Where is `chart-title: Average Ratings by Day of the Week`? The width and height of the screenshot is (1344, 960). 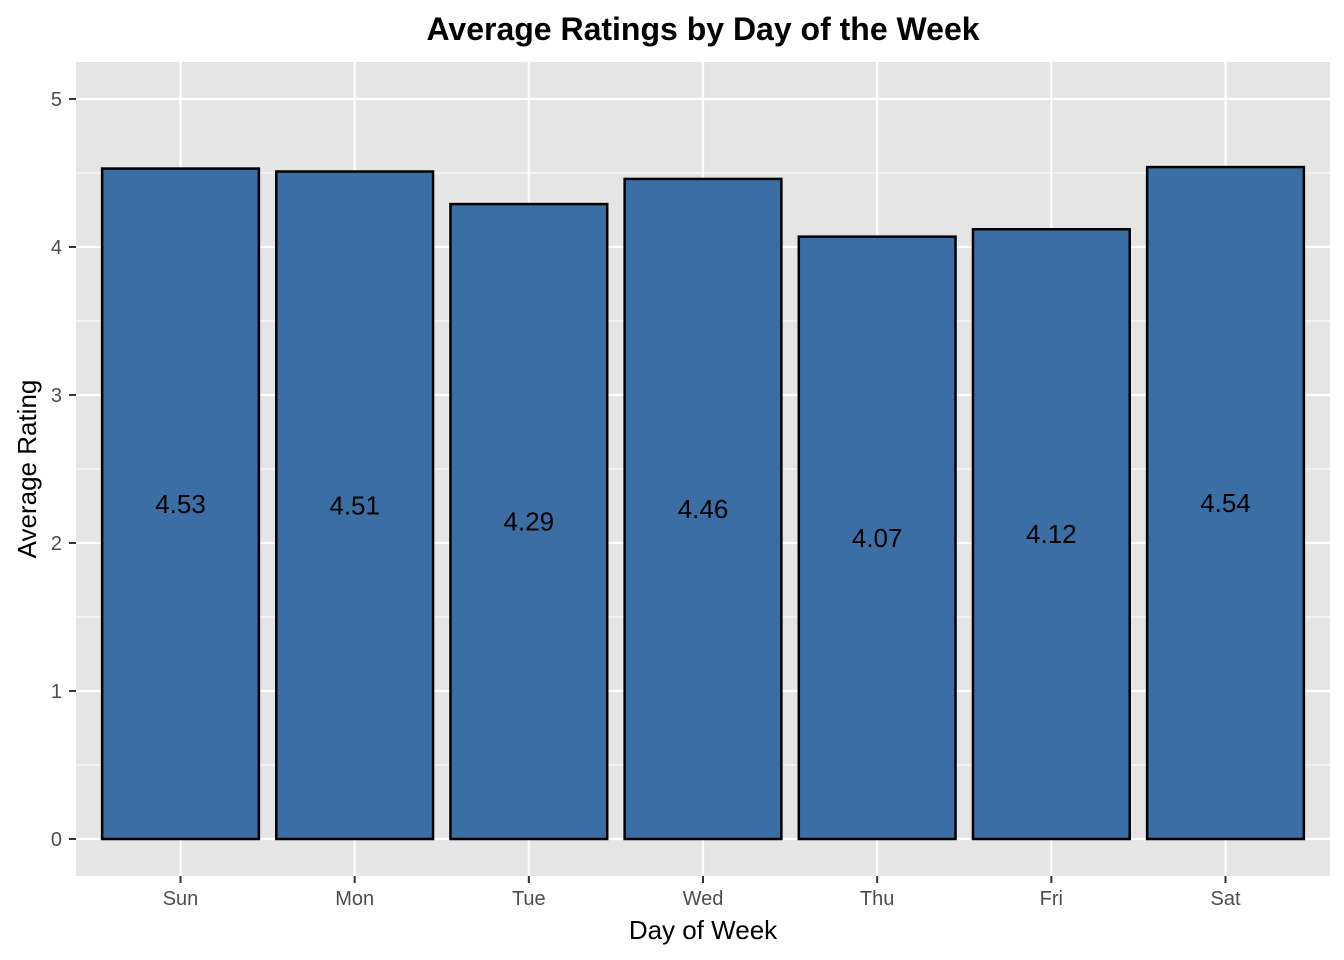 chart-title: Average Ratings by Day of the Week is located at coordinates (702, 29).